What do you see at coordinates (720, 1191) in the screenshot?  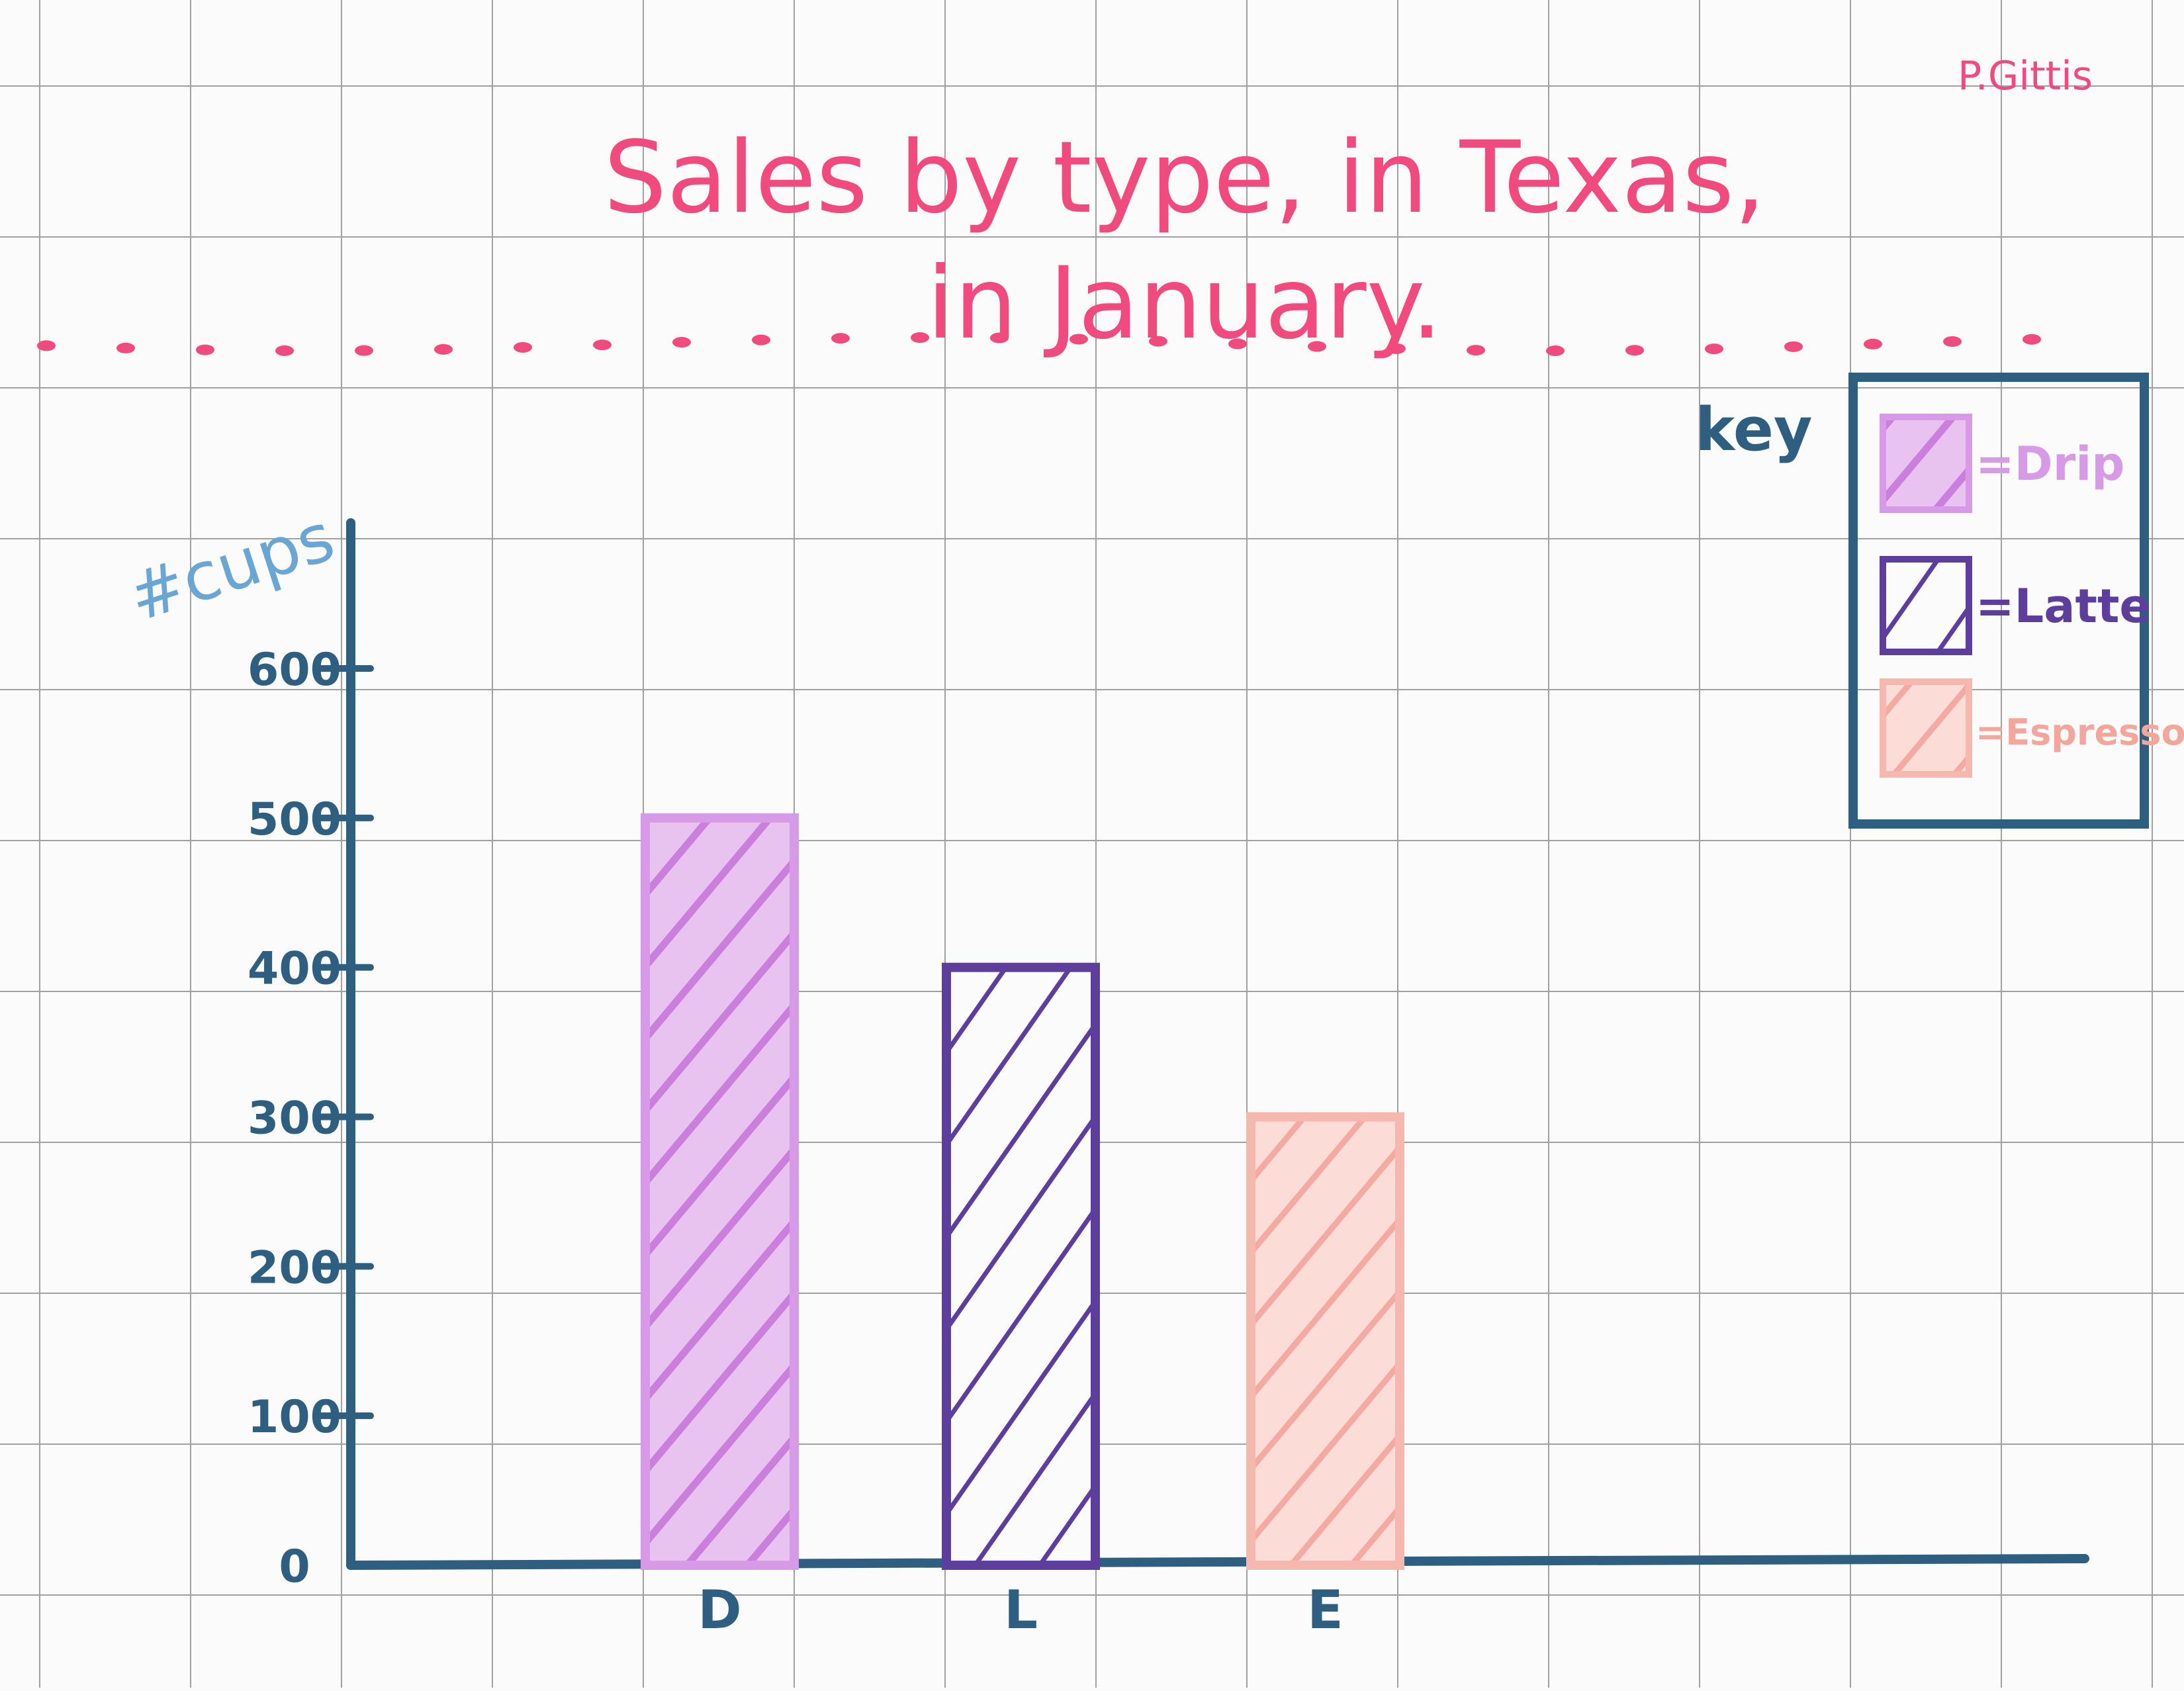 I see `bar-d` at bounding box center [720, 1191].